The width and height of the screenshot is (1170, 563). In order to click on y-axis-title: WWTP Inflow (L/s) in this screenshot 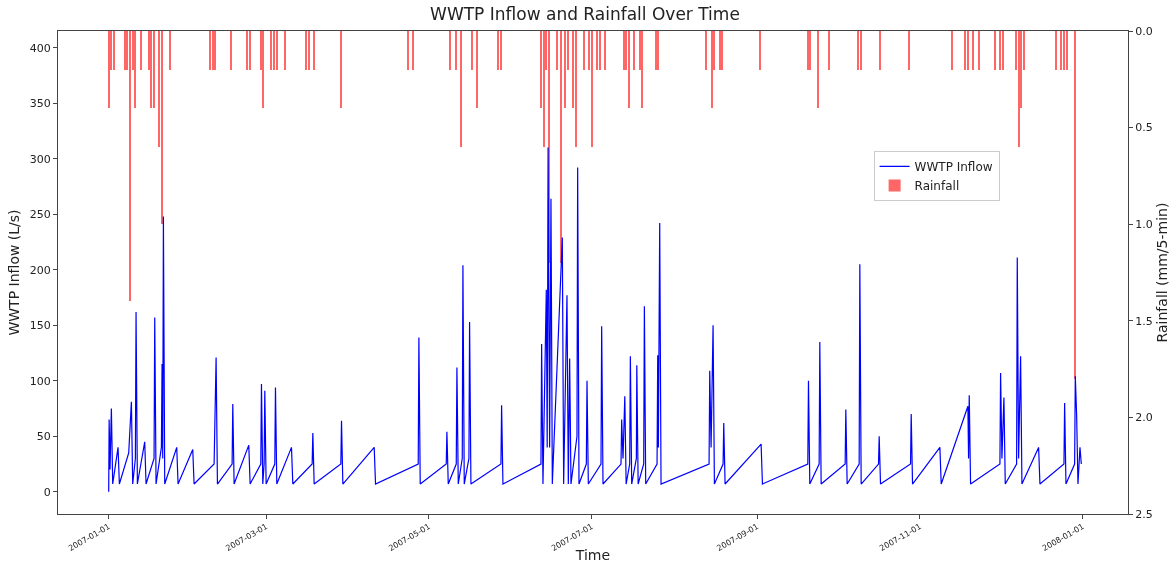, I will do `click(14, 272)`.